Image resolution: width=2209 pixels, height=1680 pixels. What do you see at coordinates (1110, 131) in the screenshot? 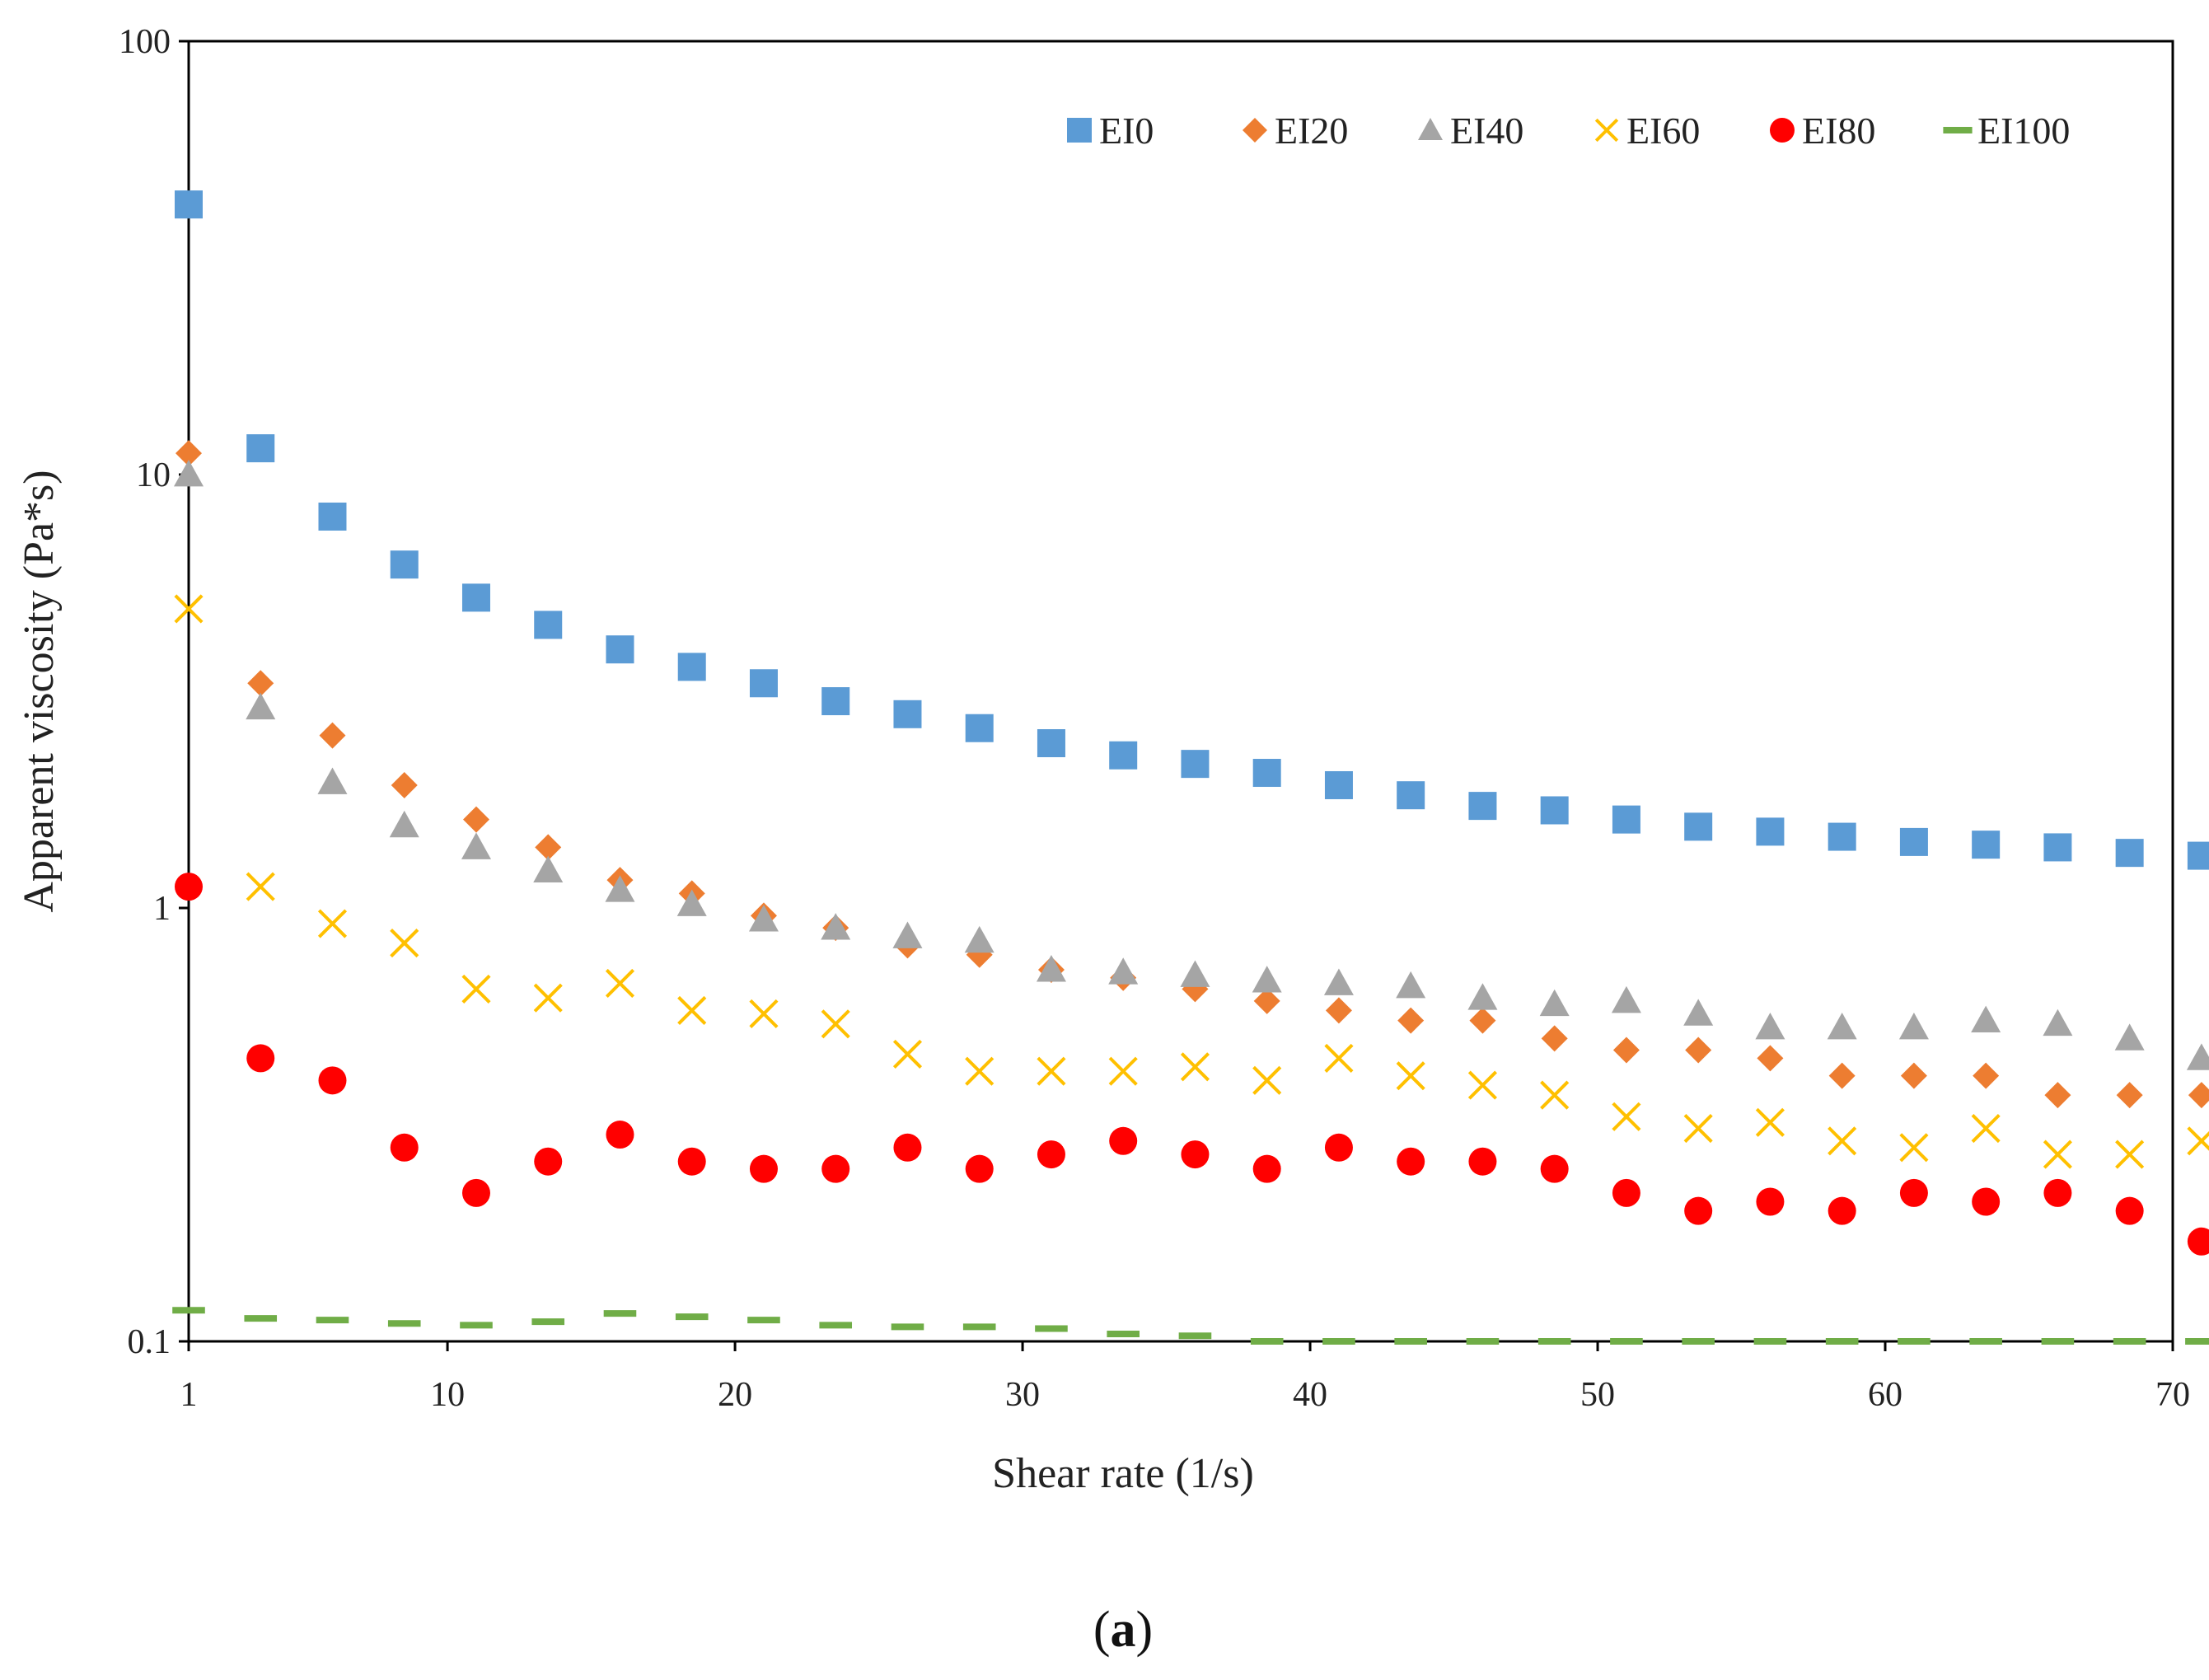
I see `legend-item-EI0: EI0` at bounding box center [1110, 131].